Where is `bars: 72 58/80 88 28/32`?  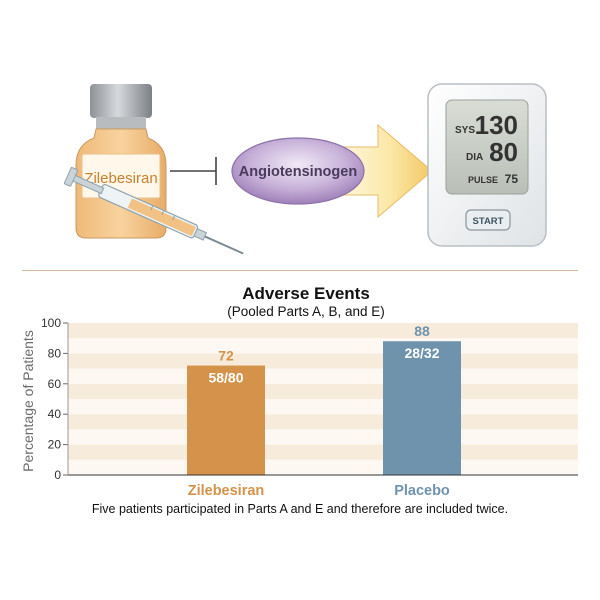 bars: 72 58/80 88 28/32 is located at coordinates (324, 399).